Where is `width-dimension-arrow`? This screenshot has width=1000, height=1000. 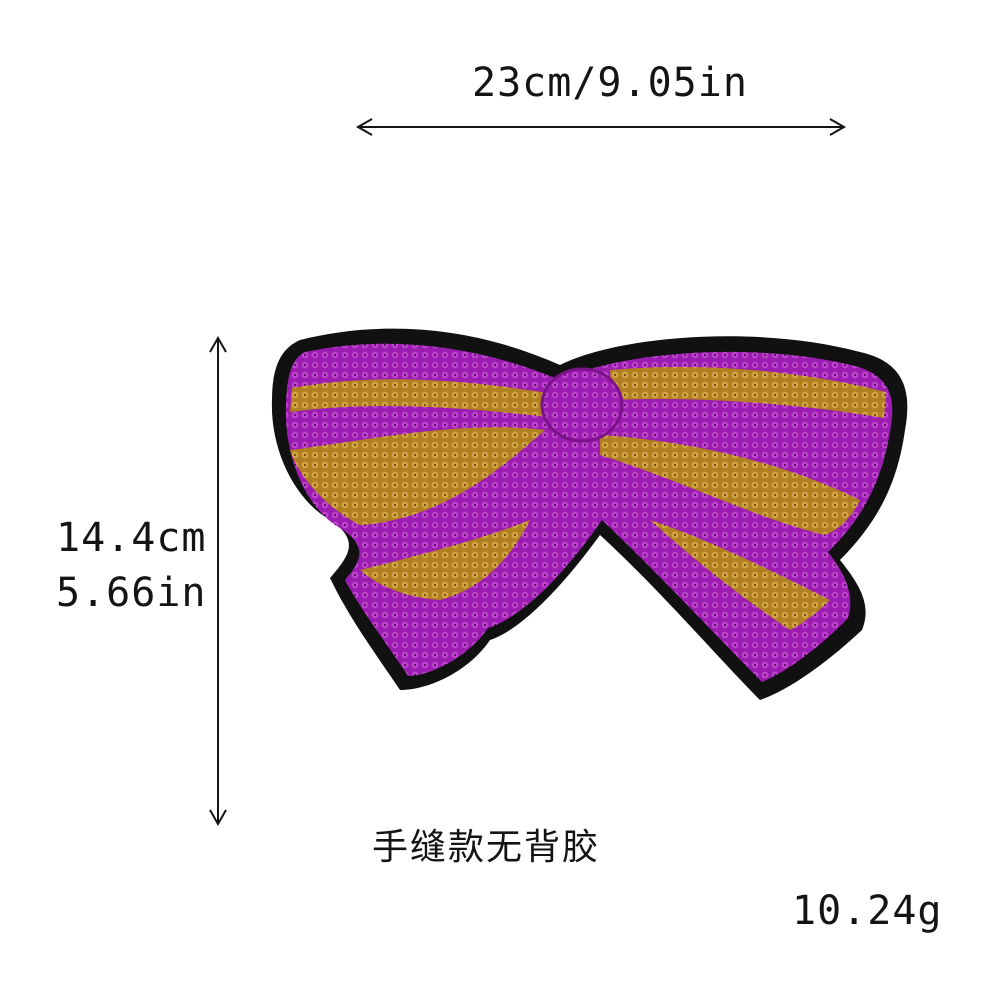 width-dimension-arrow is located at coordinates (601, 127).